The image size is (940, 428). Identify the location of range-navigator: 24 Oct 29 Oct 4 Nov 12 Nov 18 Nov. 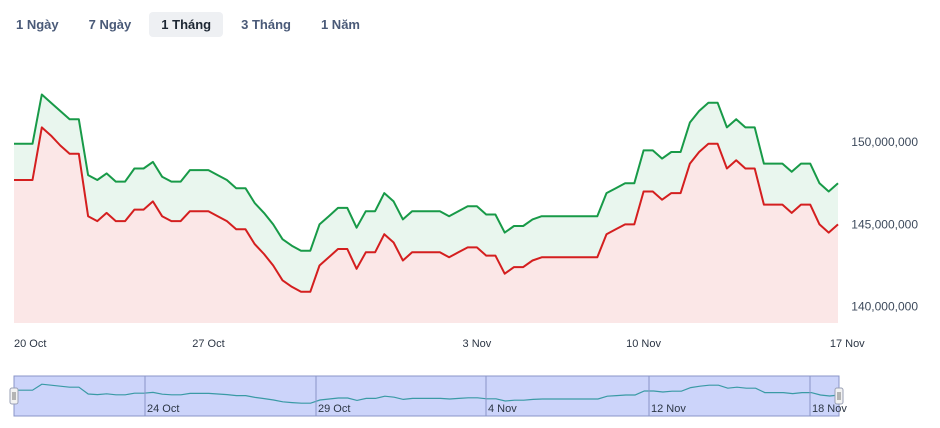
(428, 396).